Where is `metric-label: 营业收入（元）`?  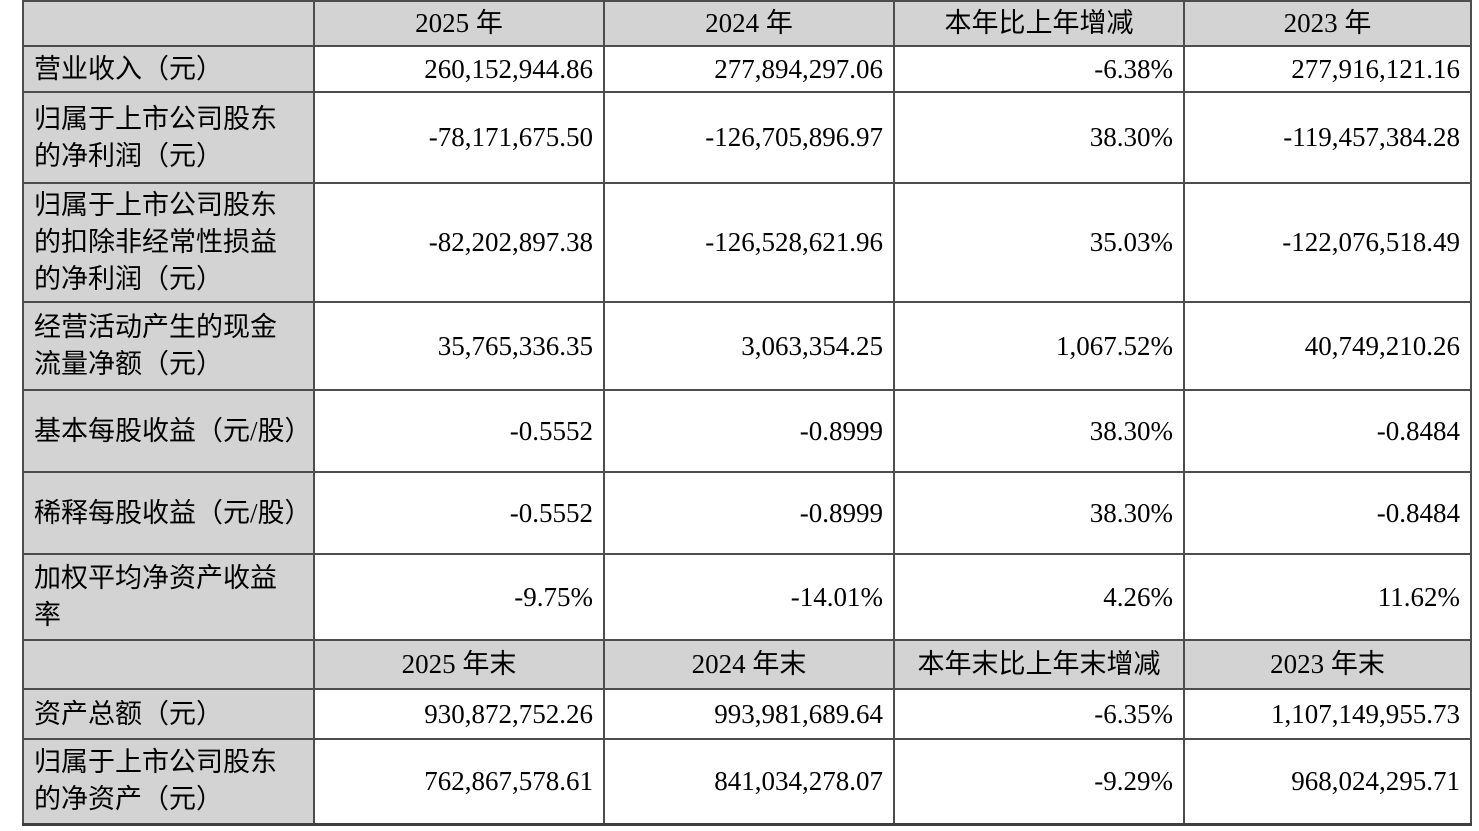
metric-label: 营业收入（元） is located at coordinates (168, 69).